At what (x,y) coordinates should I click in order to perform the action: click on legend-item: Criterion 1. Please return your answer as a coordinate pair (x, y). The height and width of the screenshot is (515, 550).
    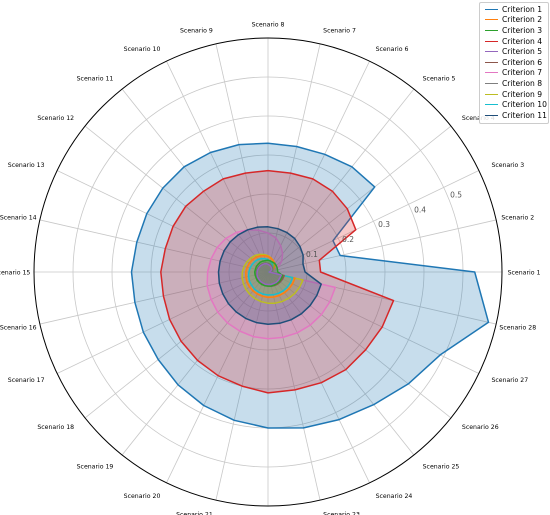
    Looking at the image, I should click on (514, 9).